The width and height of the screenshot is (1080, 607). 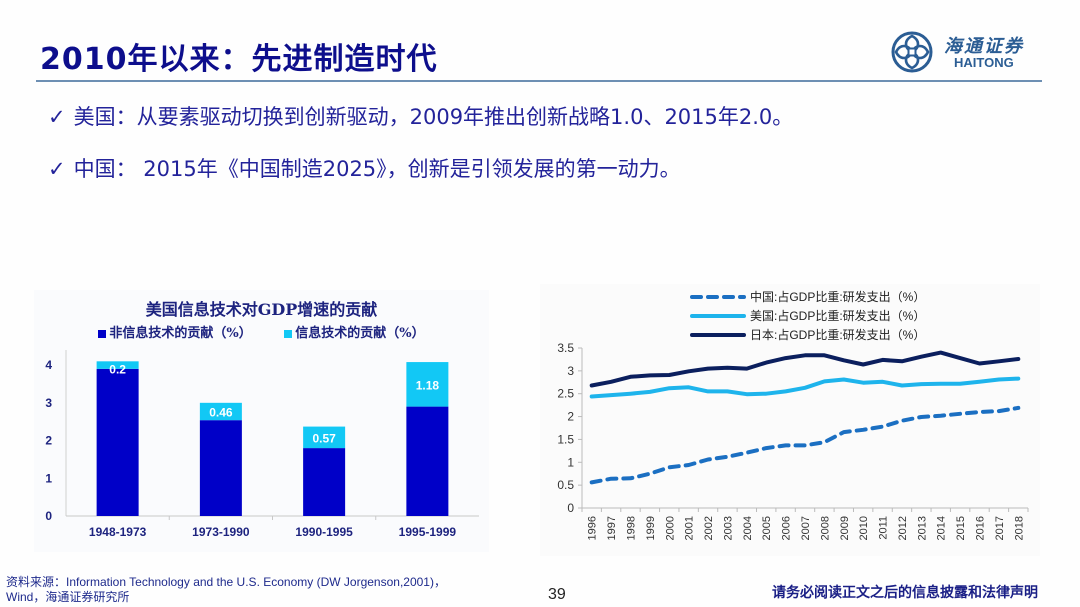 What do you see at coordinates (565, 394) in the screenshot?
I see `y-tick-label: 2.5` at bounding box center [565, 394].